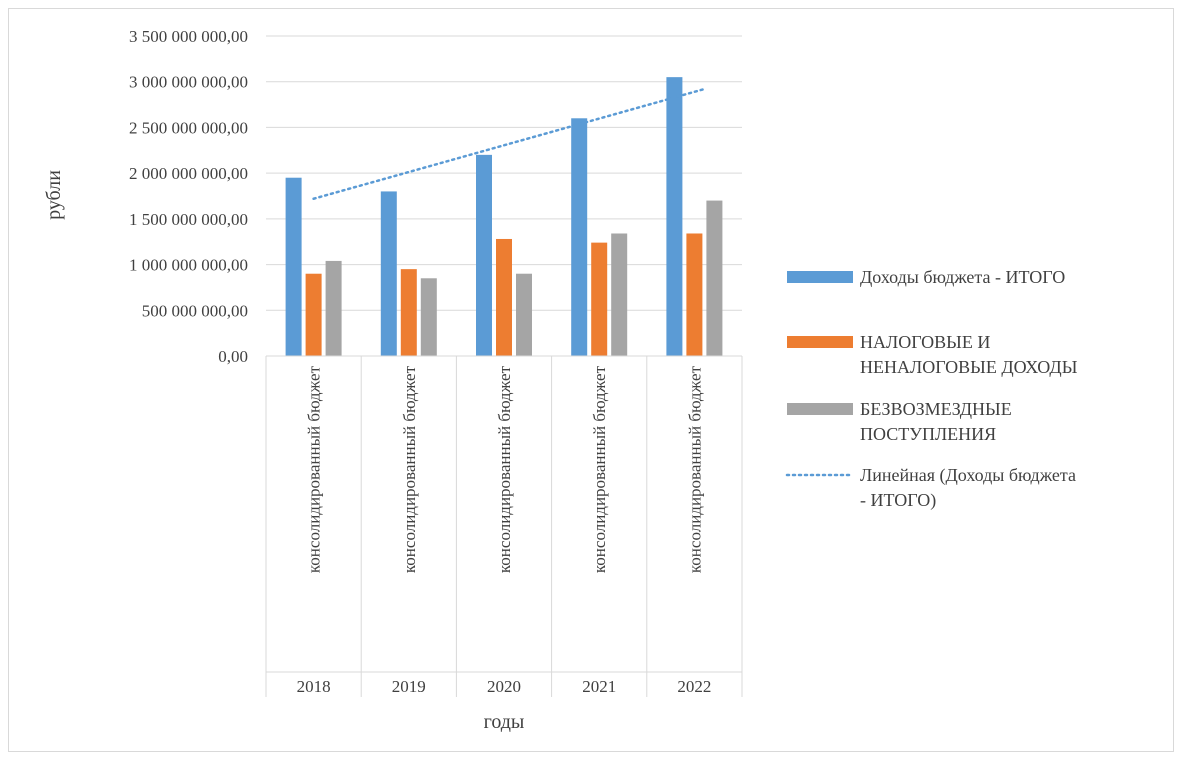  What do you see at coordinates (188, 127) in the screenshot?
I see `y-tick-label: 2 500 000 000,00` at bounding box center [188, 127].